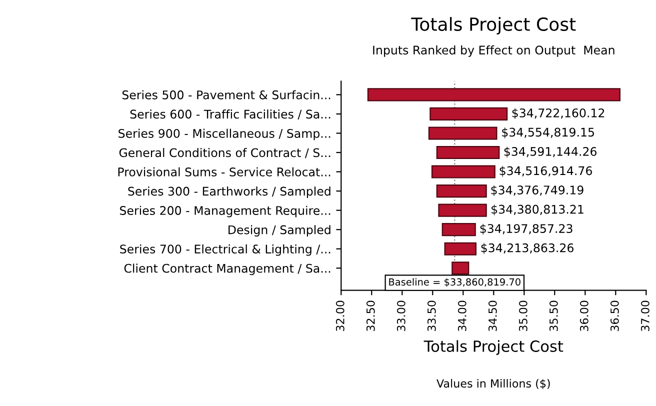 This screenshot has width=656, height=406. I want to click on chart-title: Totals Project Cost, so click(493, 26).